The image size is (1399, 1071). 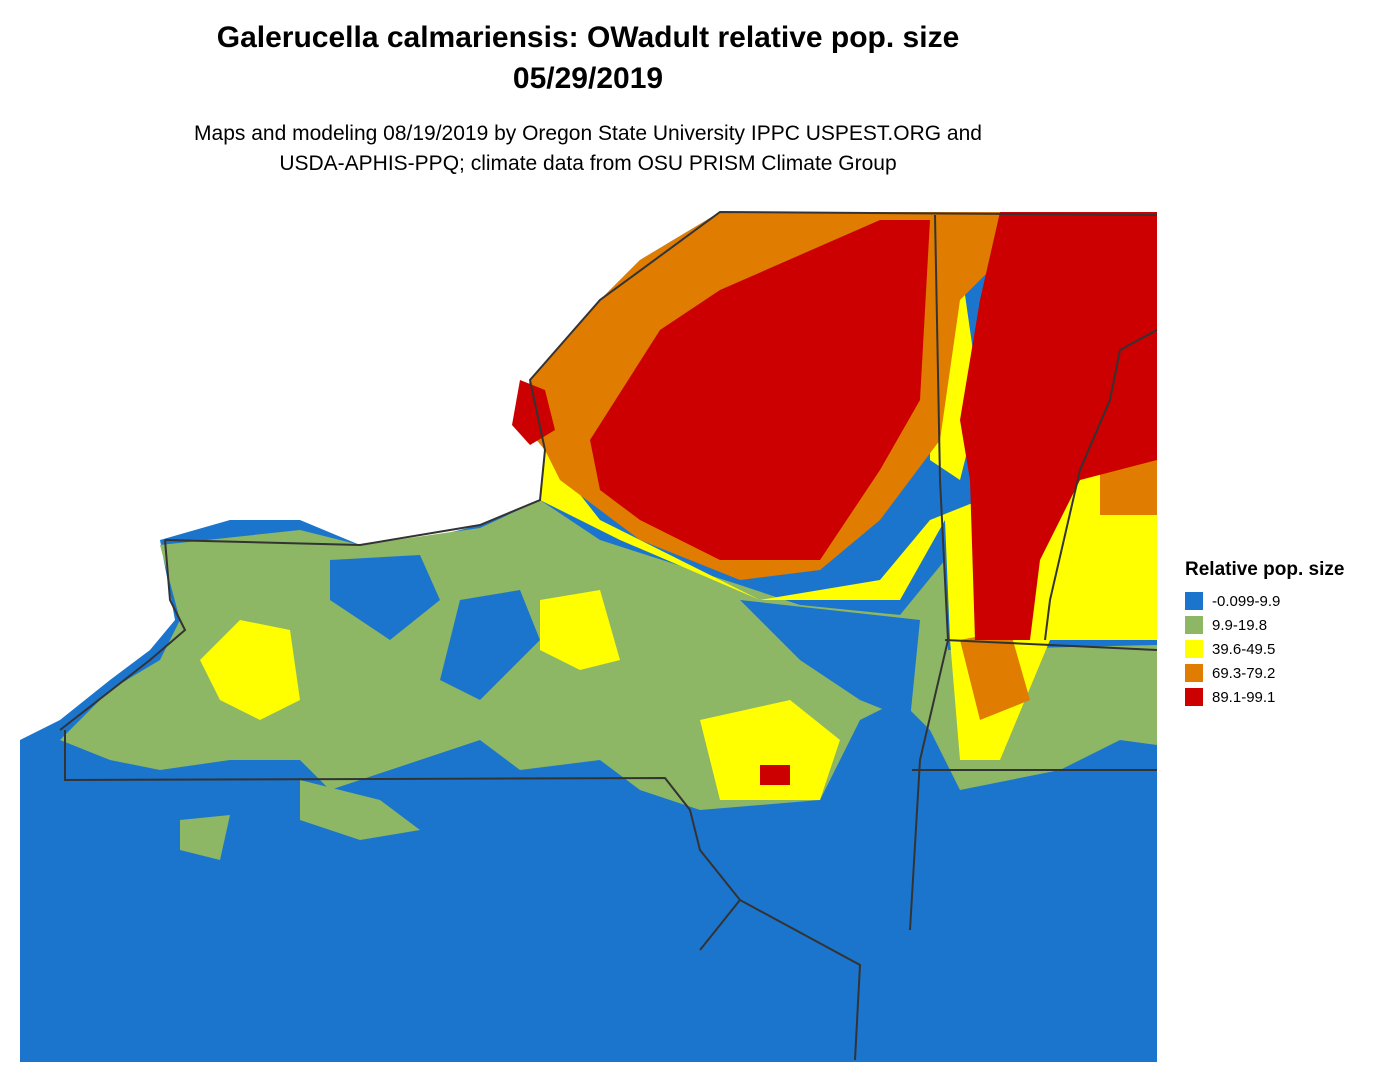 What do you see at coordinates (1243, 673) in the screenshot?
I see `legend-label: 69.3-79.2` at bounding box center [1243, 673].